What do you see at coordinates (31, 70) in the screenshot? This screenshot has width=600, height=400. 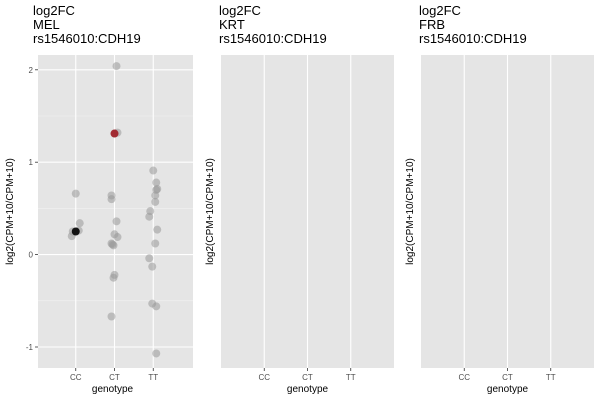 I see `y-tick-label: 2` at bounding box center [31, 70].